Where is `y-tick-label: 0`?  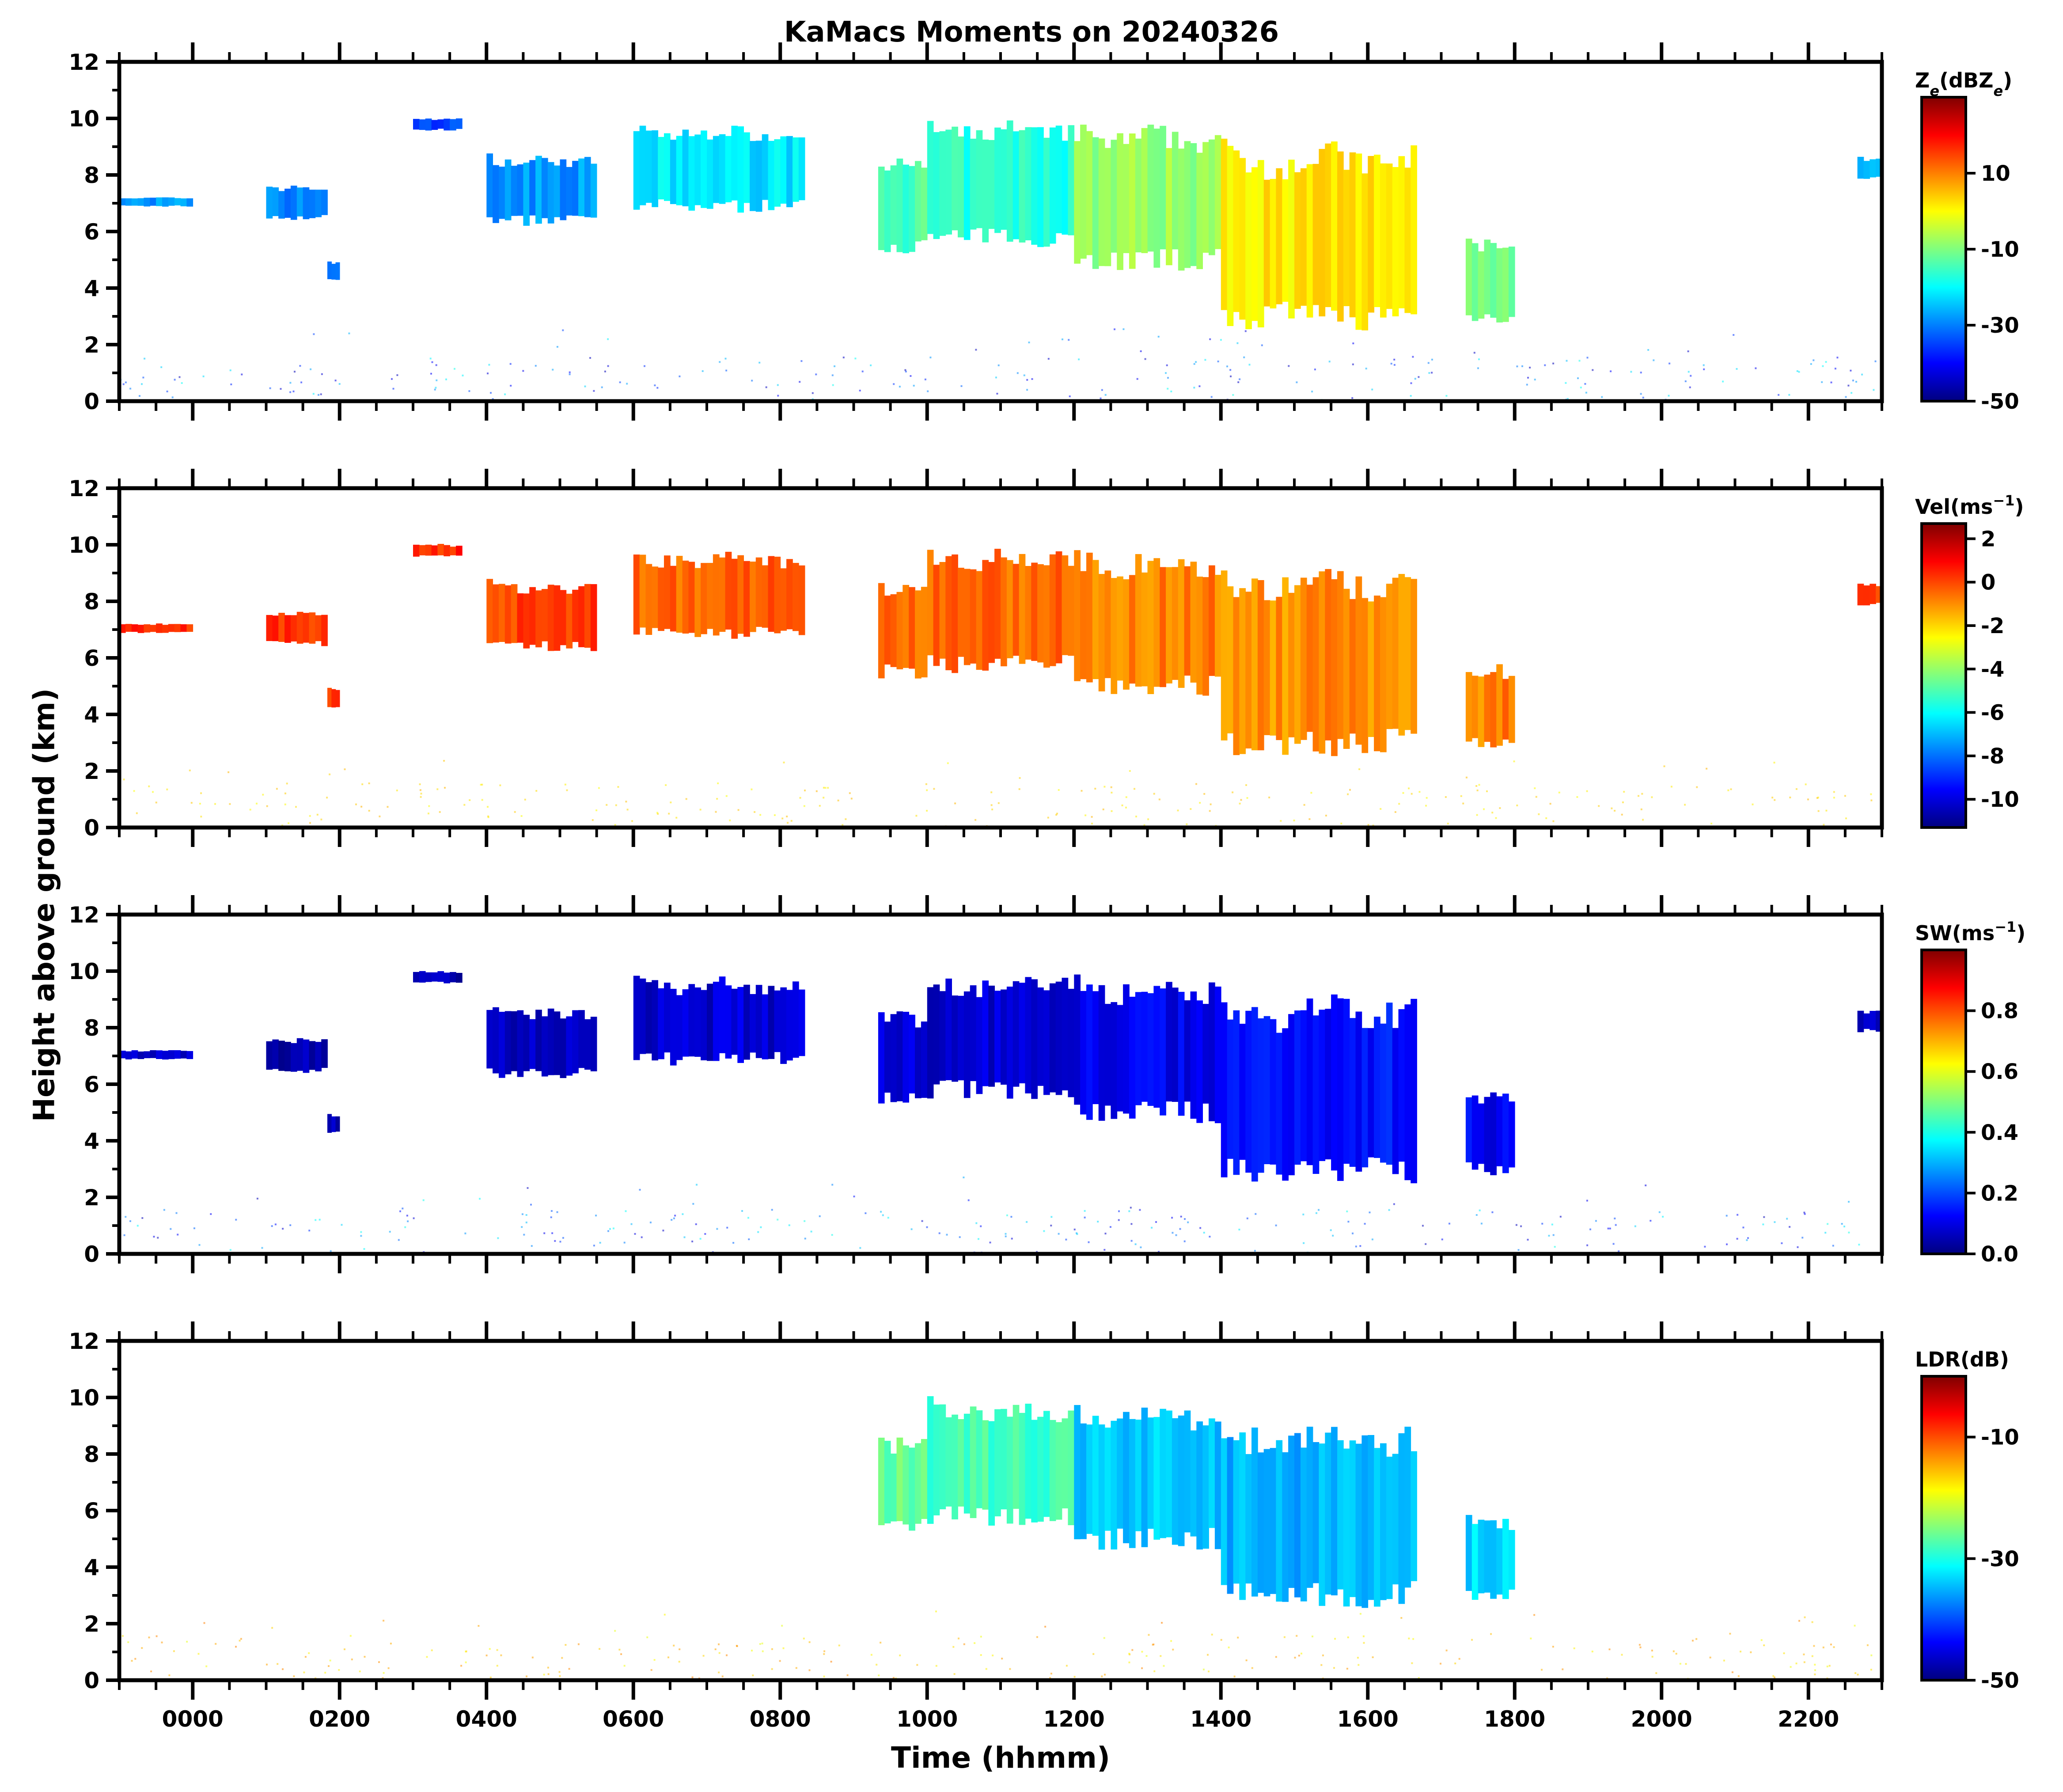 y-tick-label: 0 is located at coordinates (91, 1680).